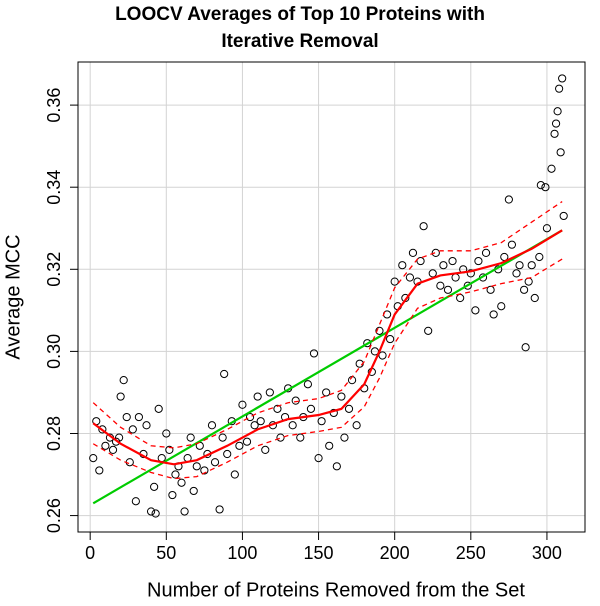  What do you see at coordinates (166, 553) in the screenshot?
I see `x-tick-label: 50` at bounding box center [166, 553].